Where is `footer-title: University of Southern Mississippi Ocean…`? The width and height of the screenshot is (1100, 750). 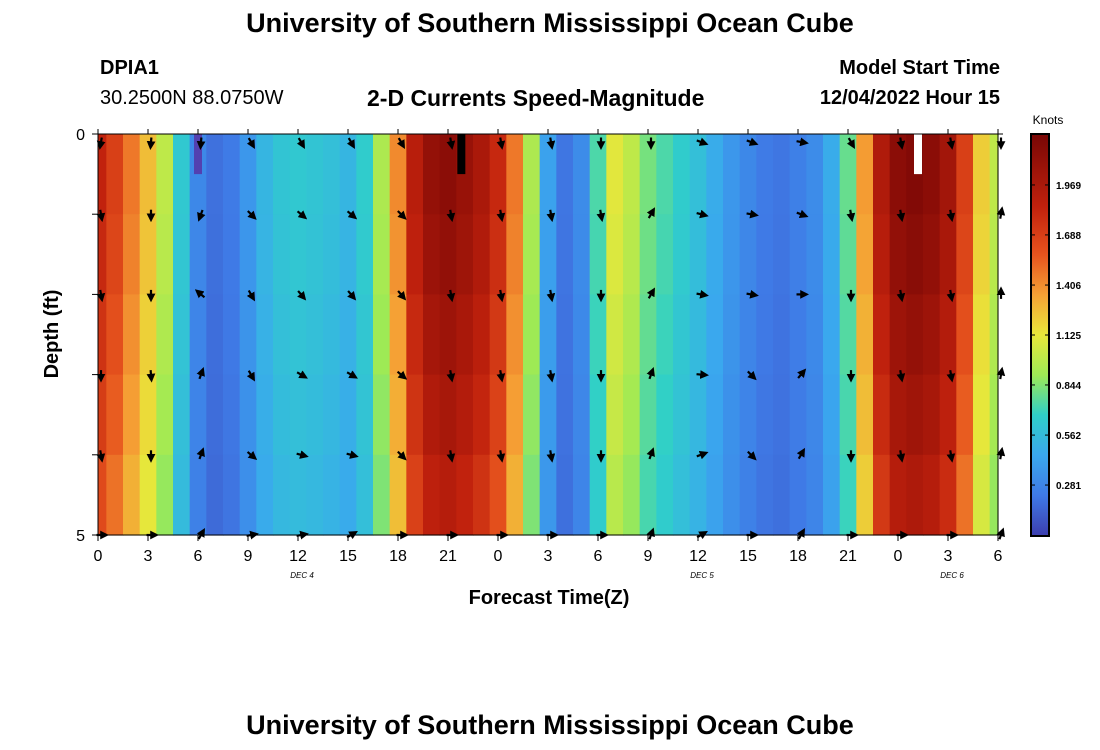
footer-title: University of Southern Mississippi Ocean… is located at coordinates (550, 725).